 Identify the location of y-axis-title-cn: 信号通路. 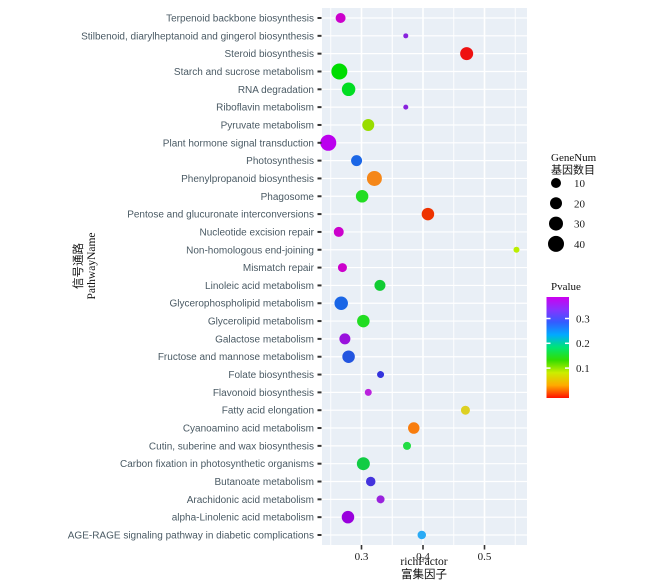
(78, 266).